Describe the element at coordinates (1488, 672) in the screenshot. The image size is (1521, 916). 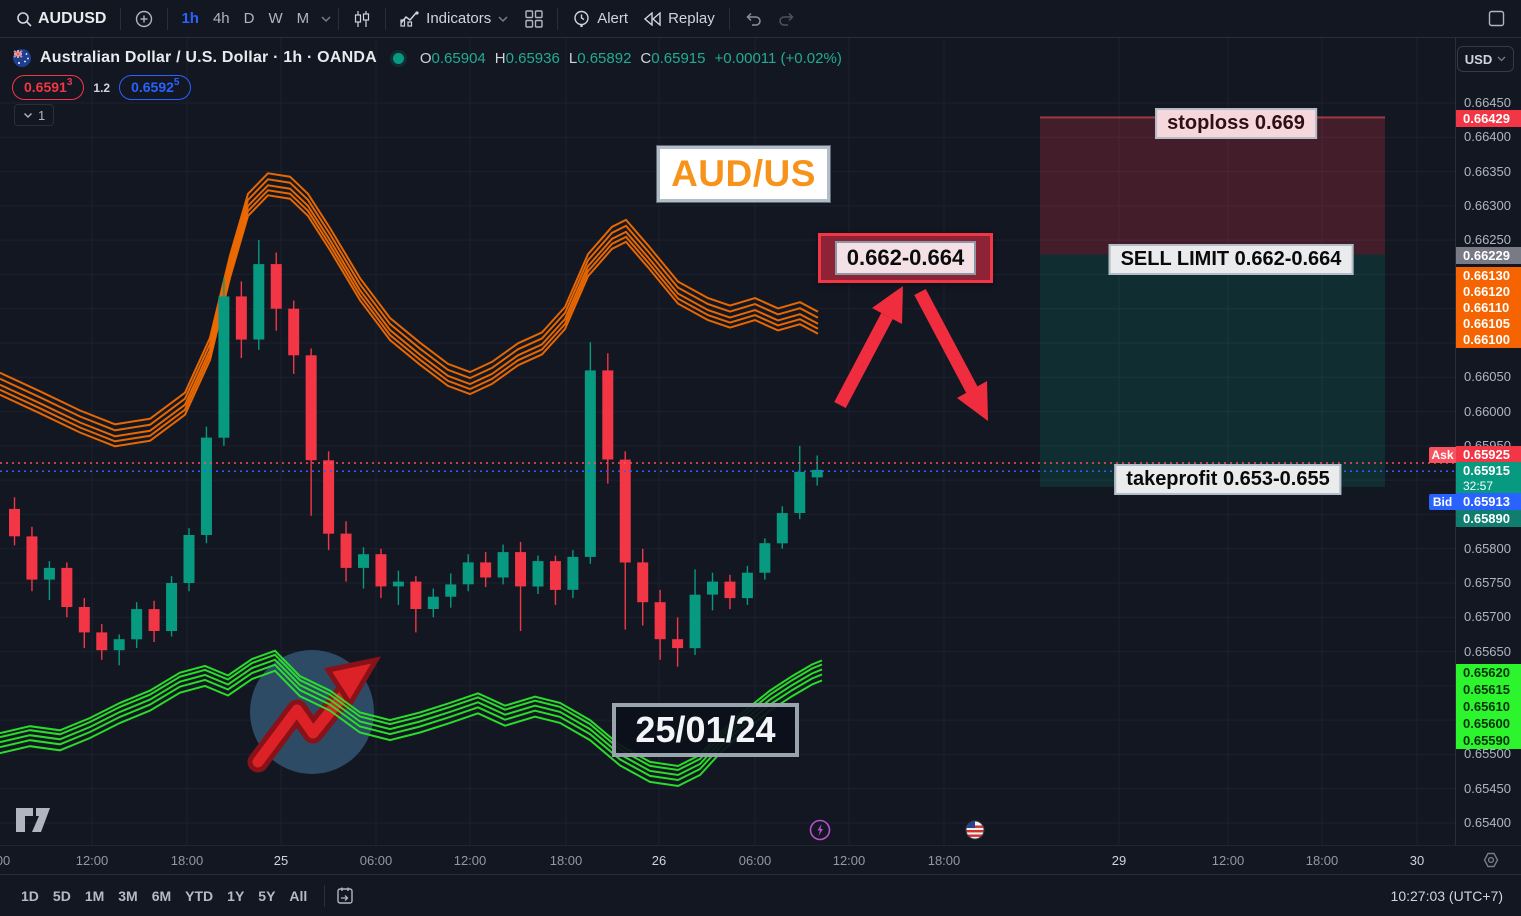
I see `price-badge: 0.65620` at that location.